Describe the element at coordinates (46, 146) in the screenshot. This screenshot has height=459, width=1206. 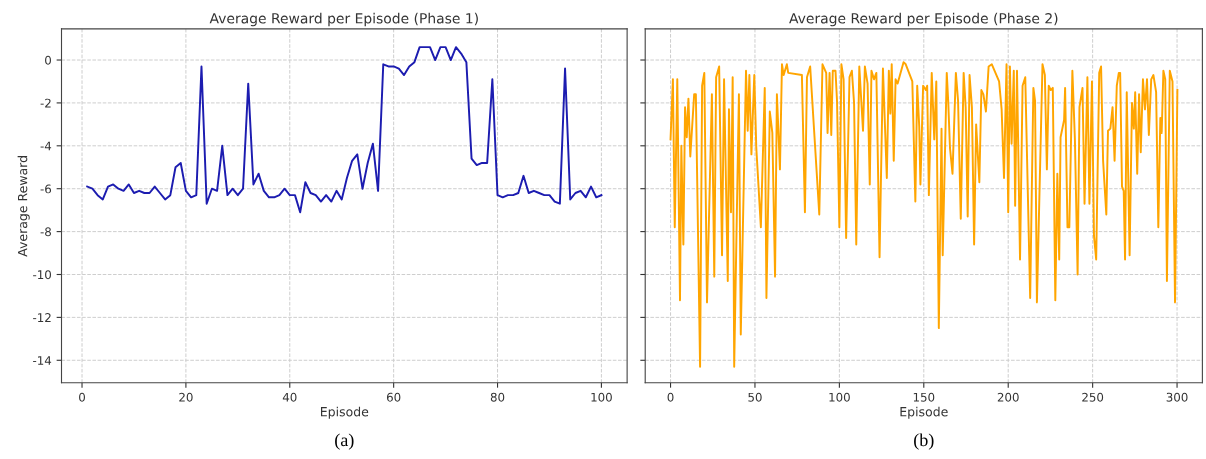
I see `y-tick-label: -4` at that location.